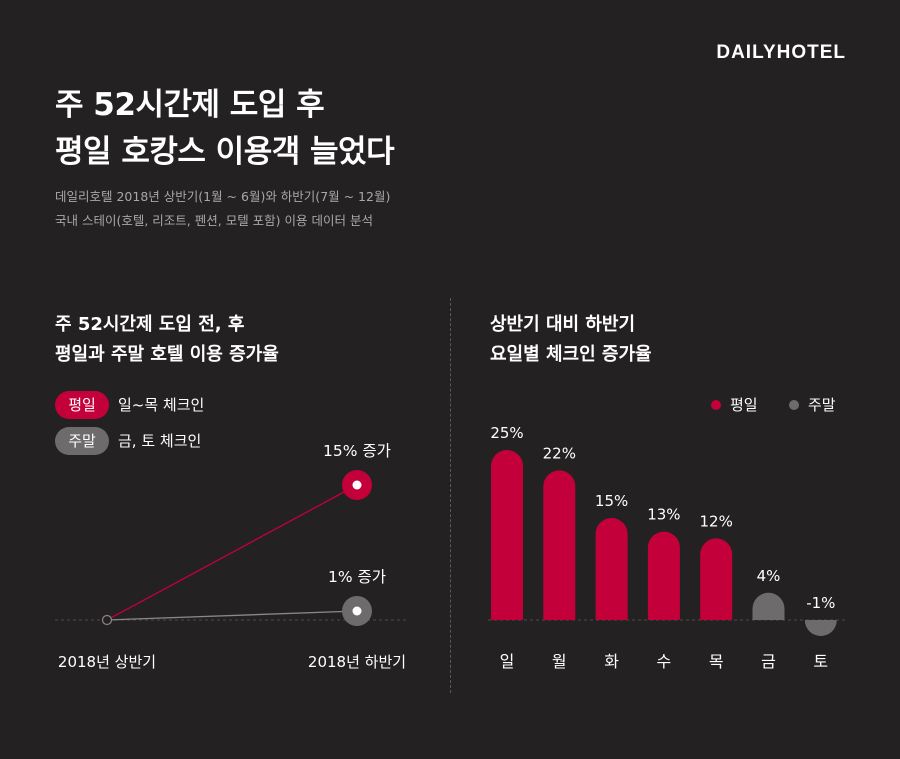  What do you see at coordinates (664, 661) in the screenshot?
I see `bar-category-label: 수` at bounding box center [664, 661].